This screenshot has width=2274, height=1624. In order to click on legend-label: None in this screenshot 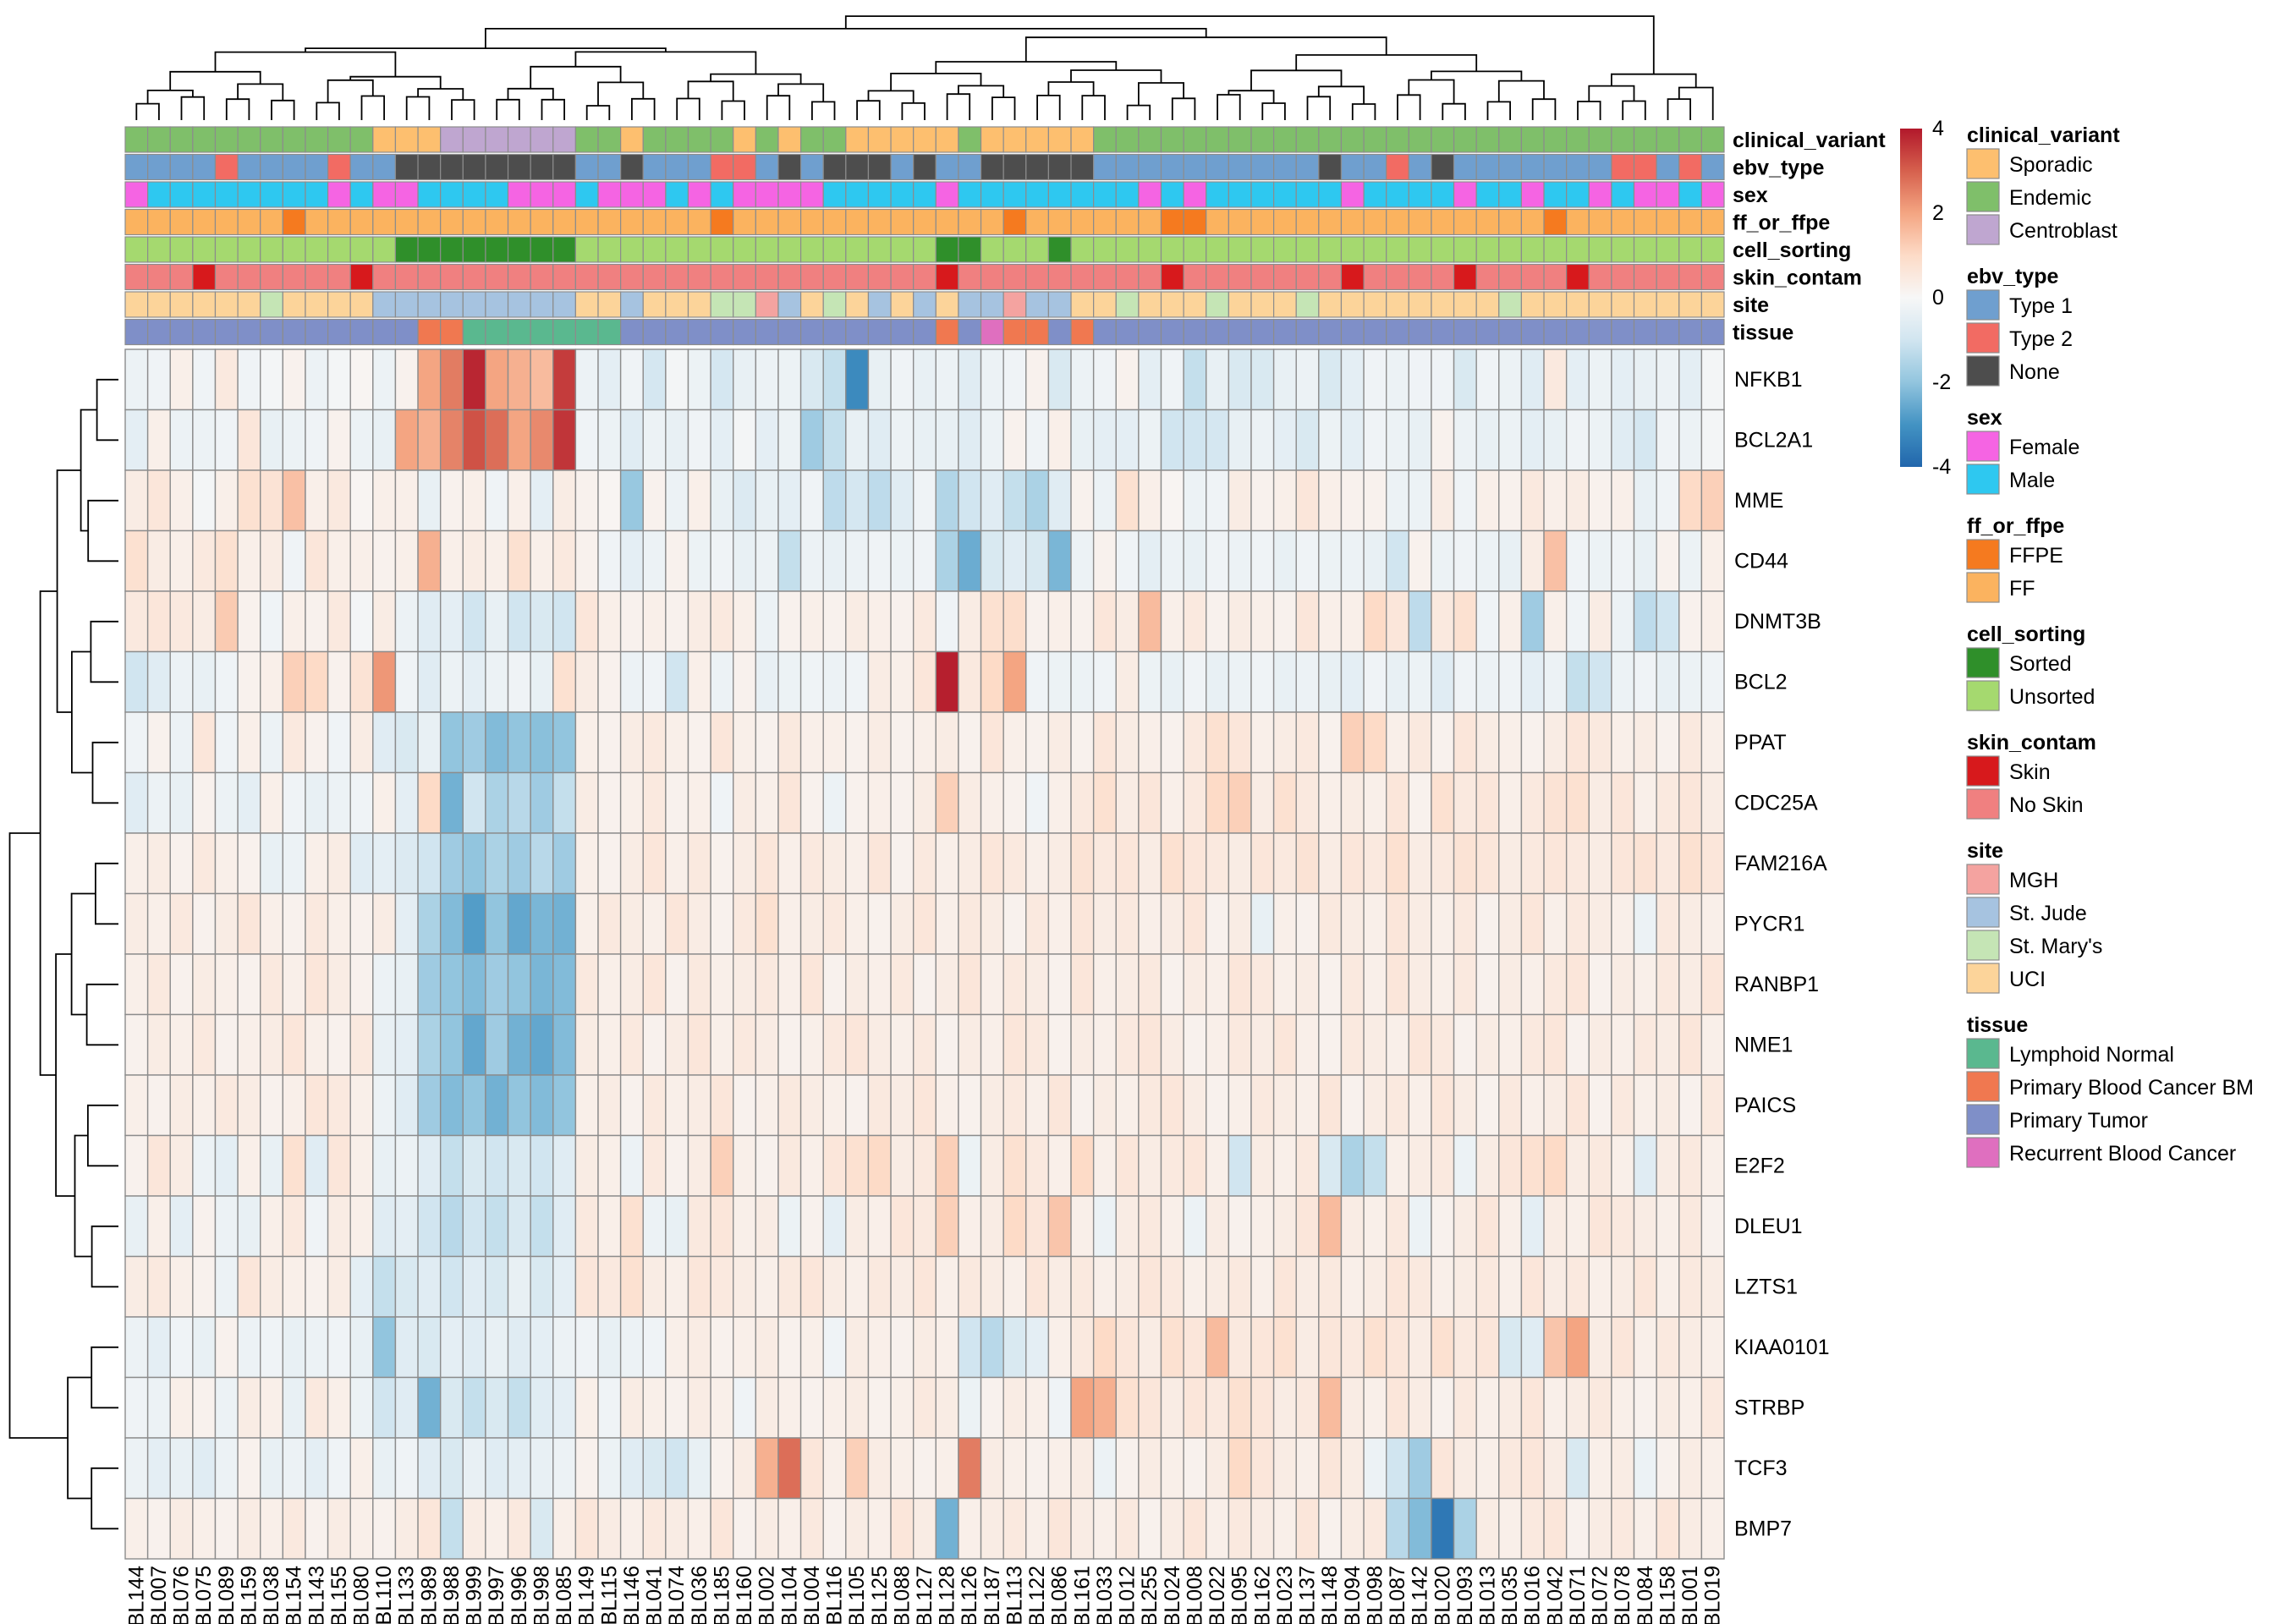, I will do `click(2035, 372)`.